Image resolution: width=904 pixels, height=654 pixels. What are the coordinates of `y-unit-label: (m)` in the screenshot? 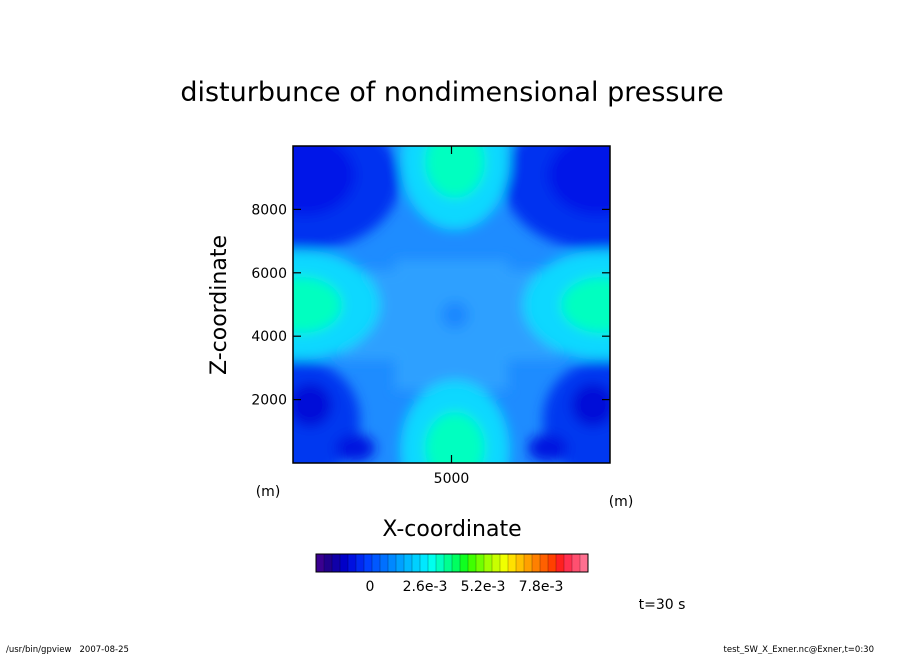 It's located at (621, 502).